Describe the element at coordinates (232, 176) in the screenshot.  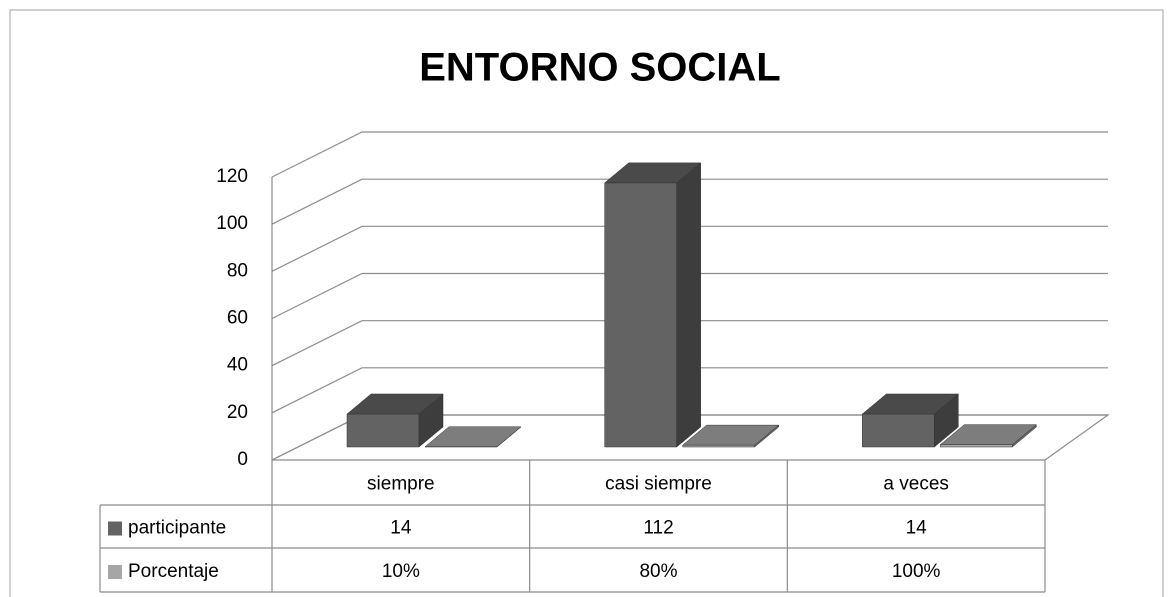
I see `y-tick-label: 120` at that location.